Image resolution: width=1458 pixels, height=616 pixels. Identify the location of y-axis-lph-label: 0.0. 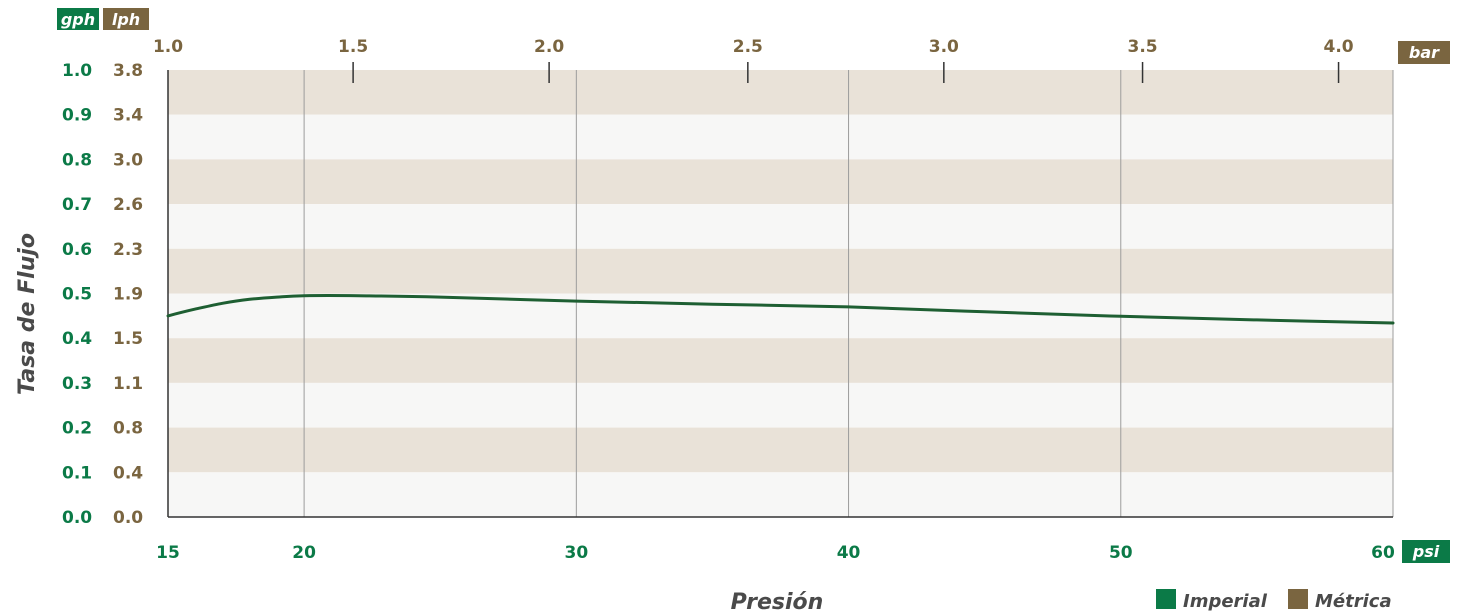
(128, 518).